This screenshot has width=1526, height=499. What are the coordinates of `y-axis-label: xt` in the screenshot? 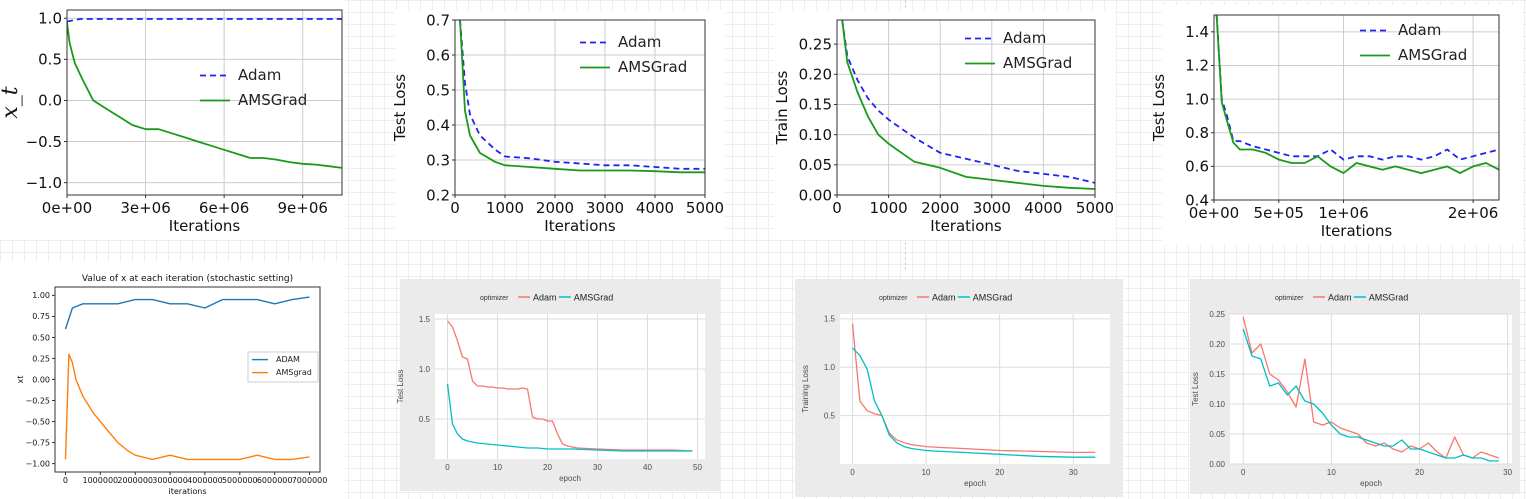 It's located at (20, 380).